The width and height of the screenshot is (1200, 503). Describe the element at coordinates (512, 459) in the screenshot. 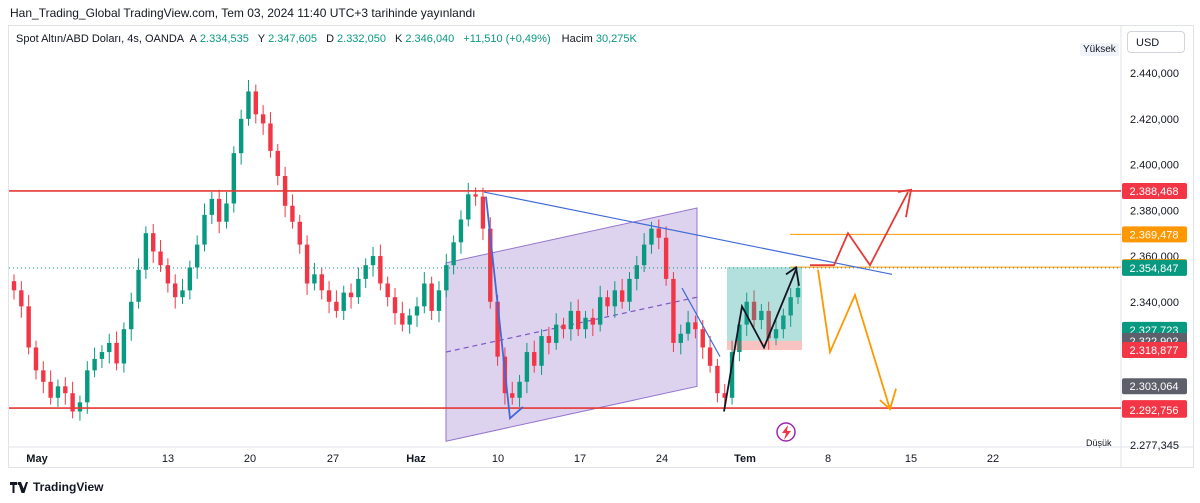

I see `time-axis: May 13 20 27 Haz 10 17 24 Tem 8 15 22` at that location.